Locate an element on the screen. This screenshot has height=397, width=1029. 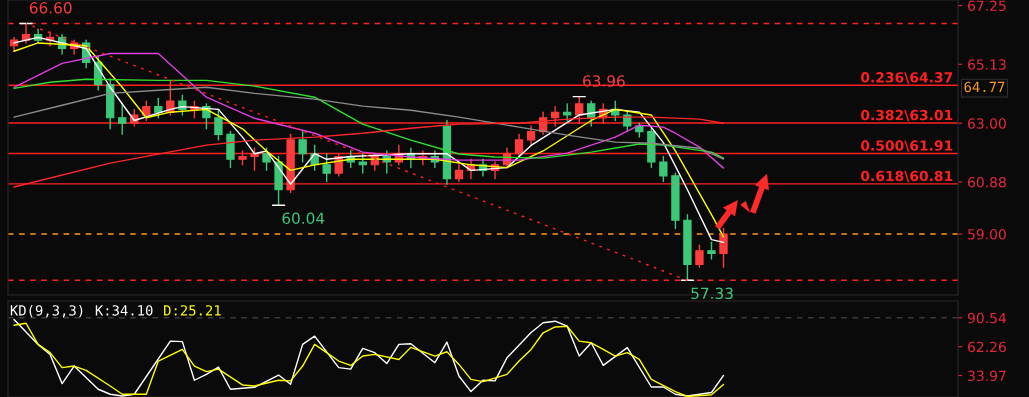
text: K:34.10 is located at coordinates (124, 310).